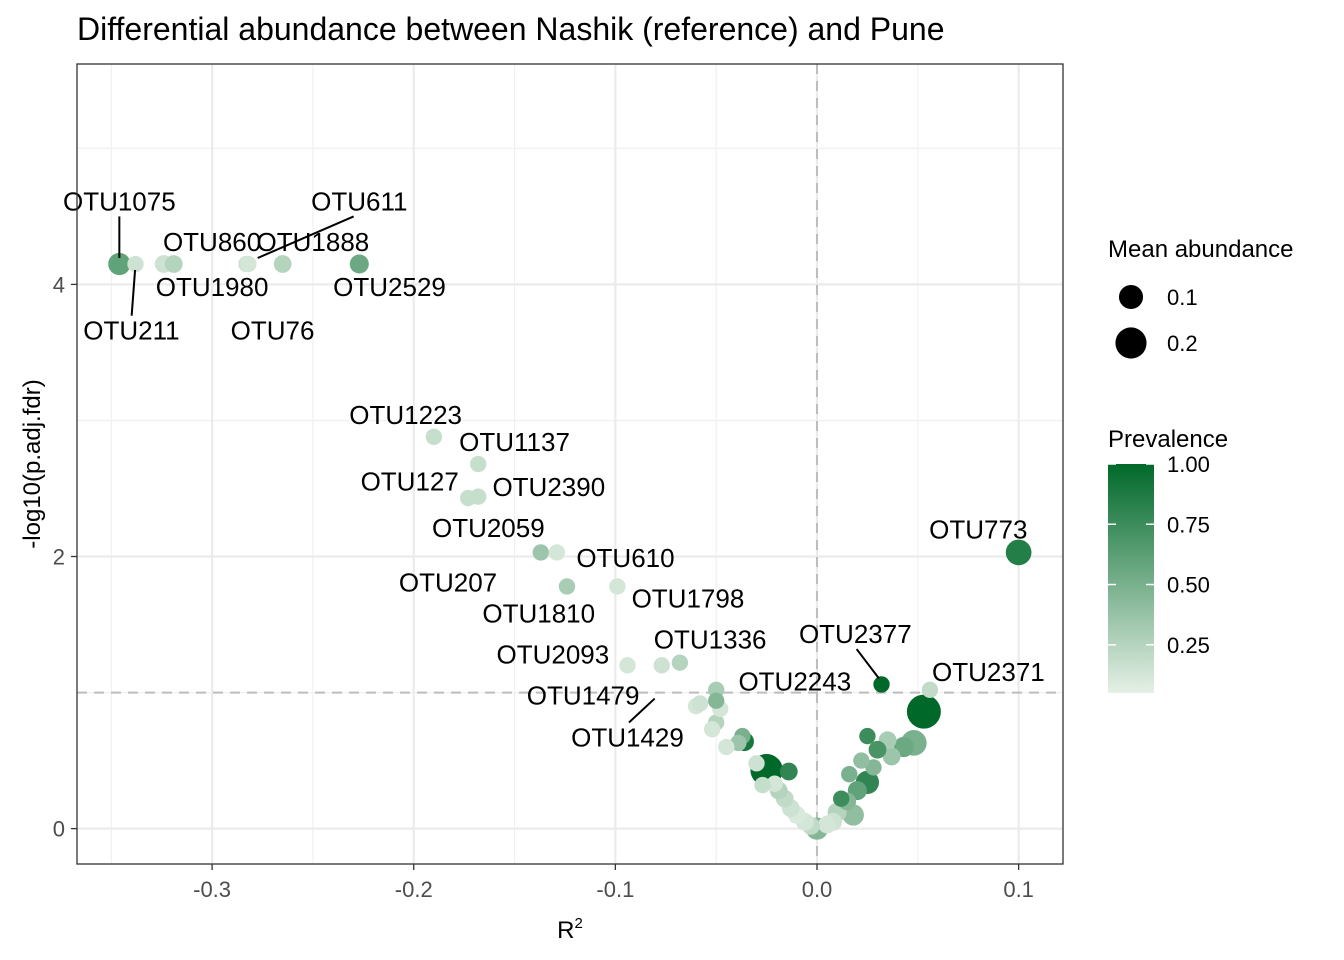 The image size is (1344, 960). Describe the element at coordinates (1200, 297) in the screenshot. I see `size-legend: Mean abundance 0.1 0.2` at that location.